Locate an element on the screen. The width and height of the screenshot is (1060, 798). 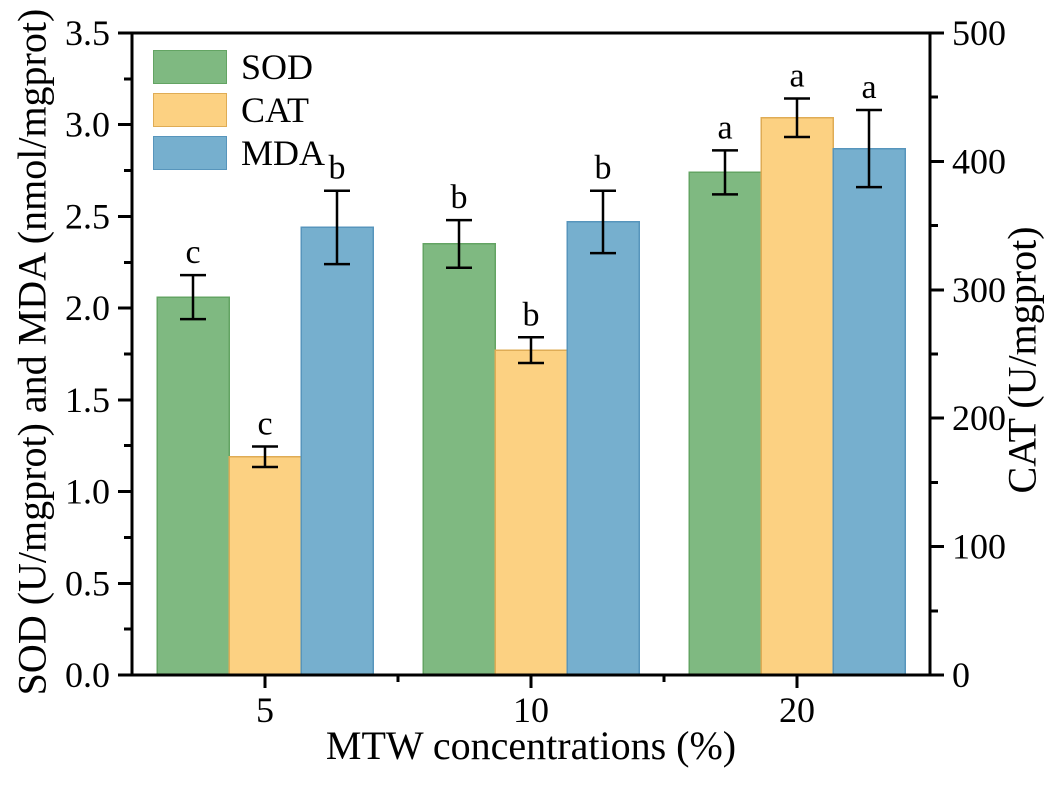
legend-label-sod: SOD is located at coordinates (277, 67).